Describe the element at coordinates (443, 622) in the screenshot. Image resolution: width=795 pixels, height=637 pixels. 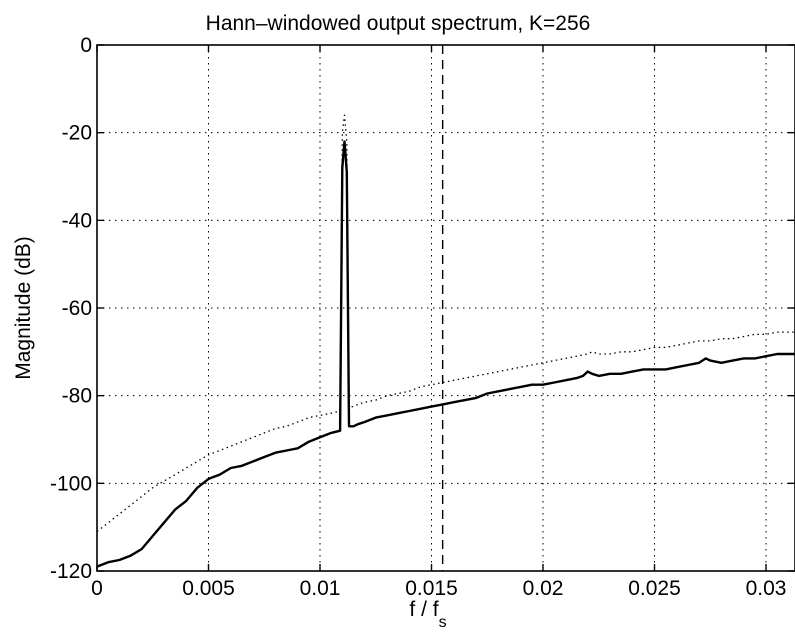
I see `x-axis-label-subscript: s` at that location.